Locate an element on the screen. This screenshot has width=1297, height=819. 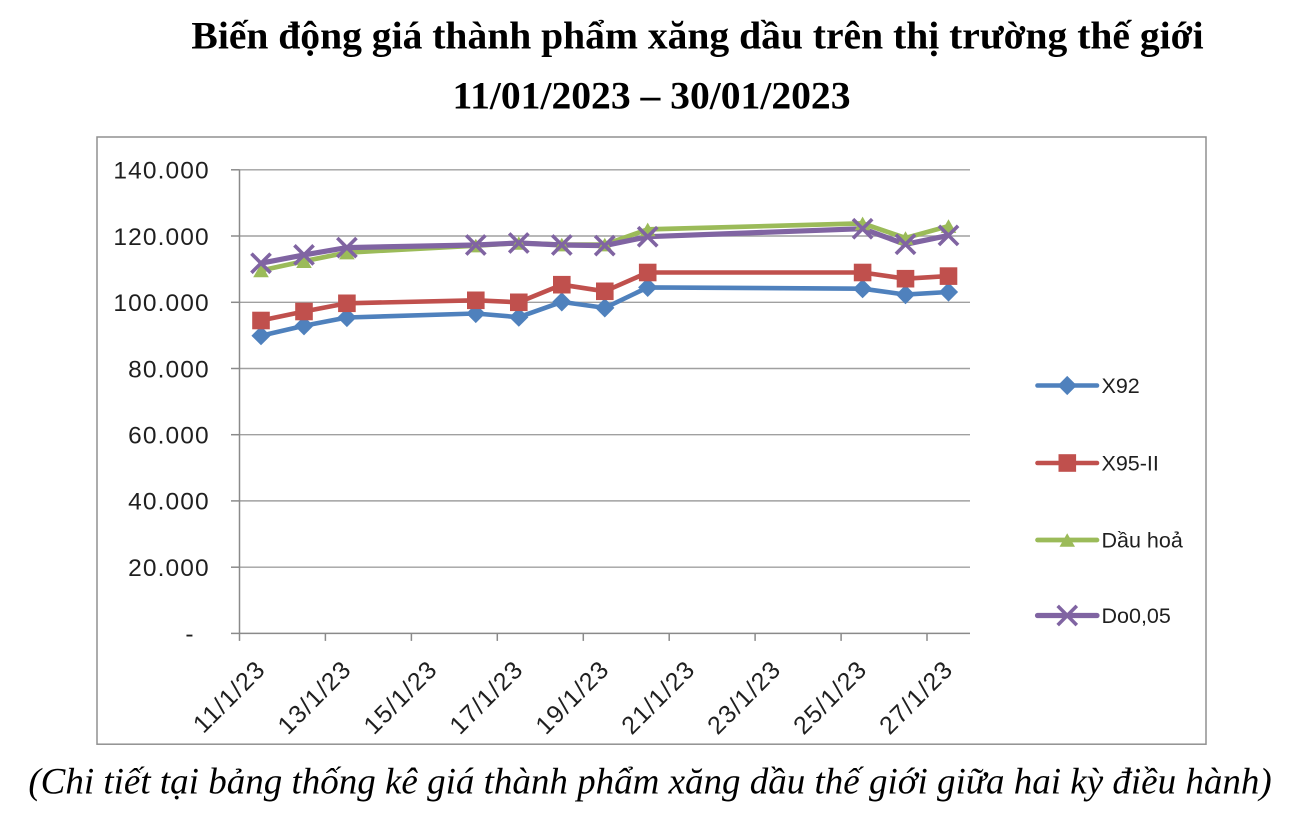
svg-text: X95-II is located at coordinates (1130, 464).